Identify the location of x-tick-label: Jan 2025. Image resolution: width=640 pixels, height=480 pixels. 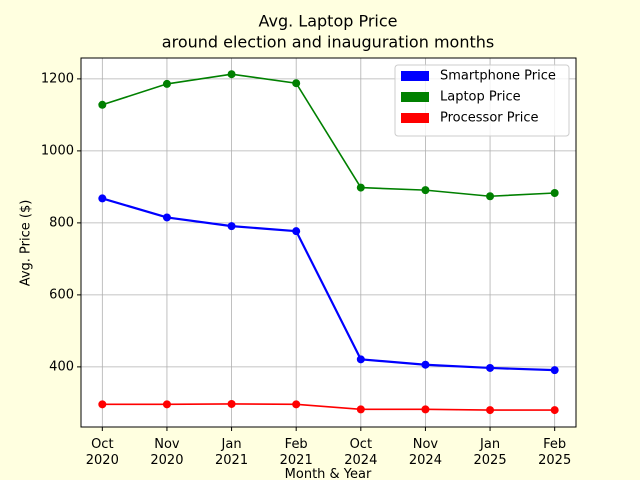
(490, 452).